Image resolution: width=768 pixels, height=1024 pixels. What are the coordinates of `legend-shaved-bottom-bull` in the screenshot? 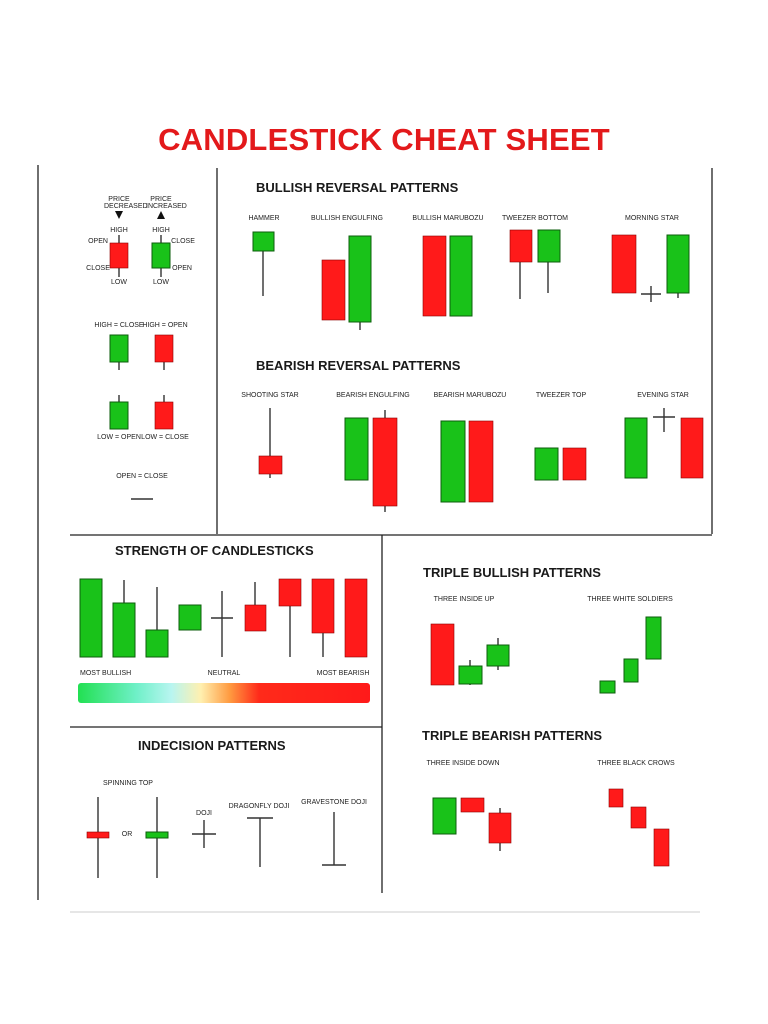 It's located at (119, 415).